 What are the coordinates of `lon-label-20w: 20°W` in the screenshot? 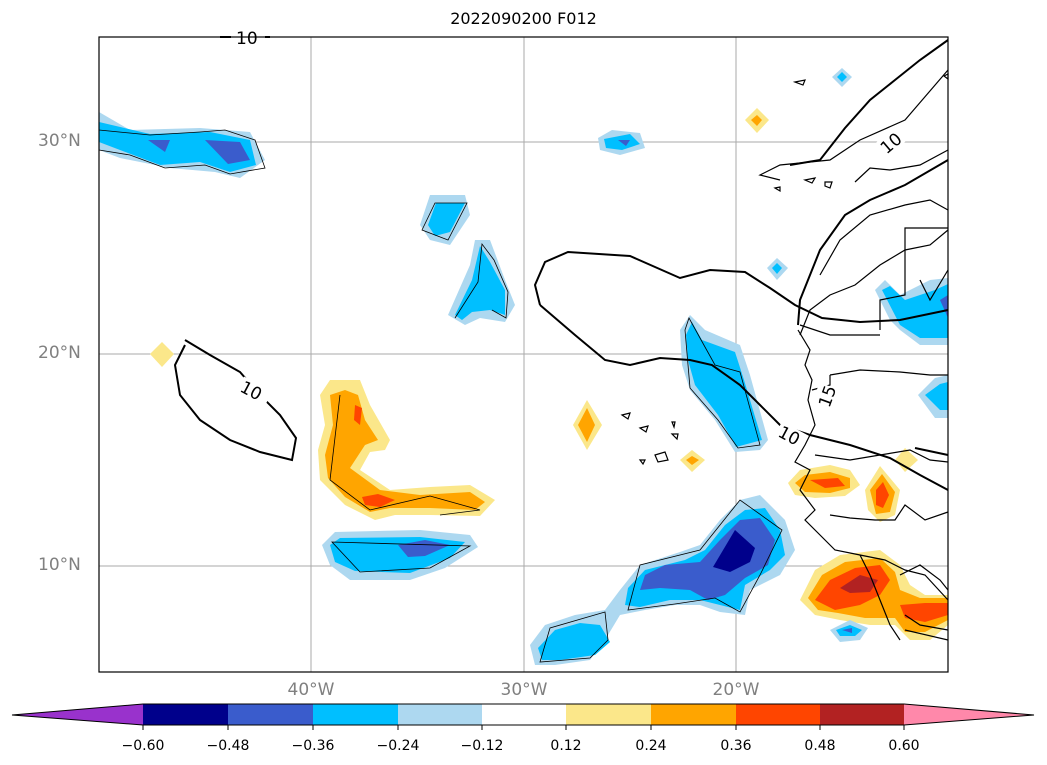 It's located at (736, 690).